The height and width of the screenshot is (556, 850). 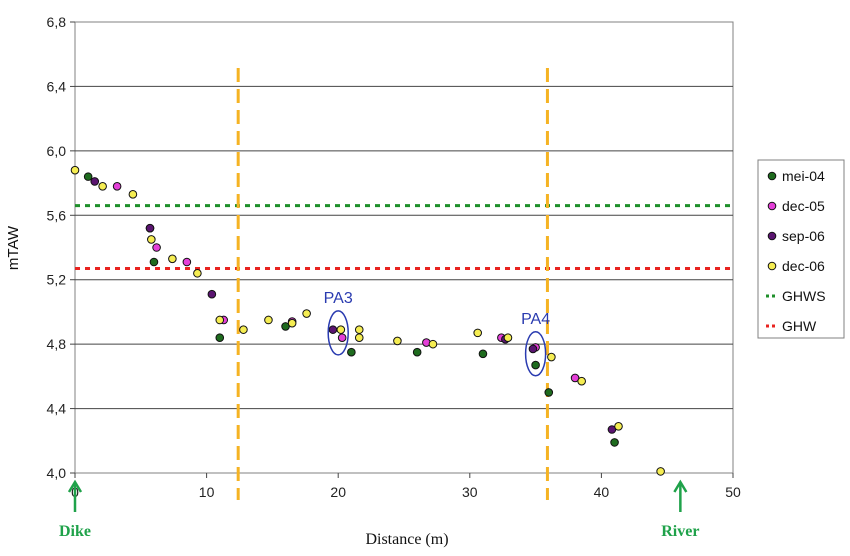 I want to click on y-tick-label: 6,0, so click(x=57, y=151).